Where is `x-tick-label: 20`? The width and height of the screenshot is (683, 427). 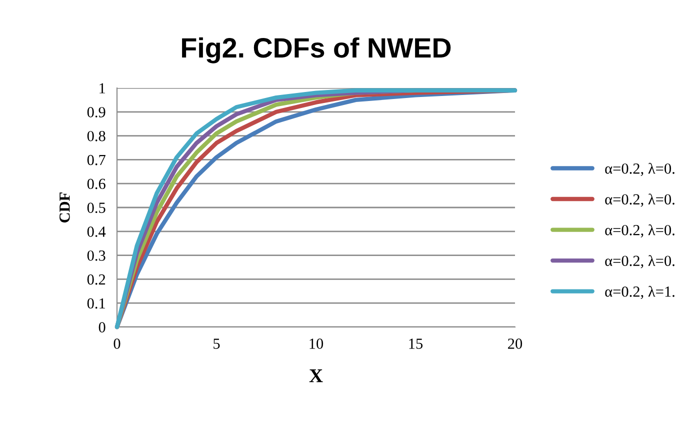 x-tick-label: 20 is located at coordinates (515, 343).